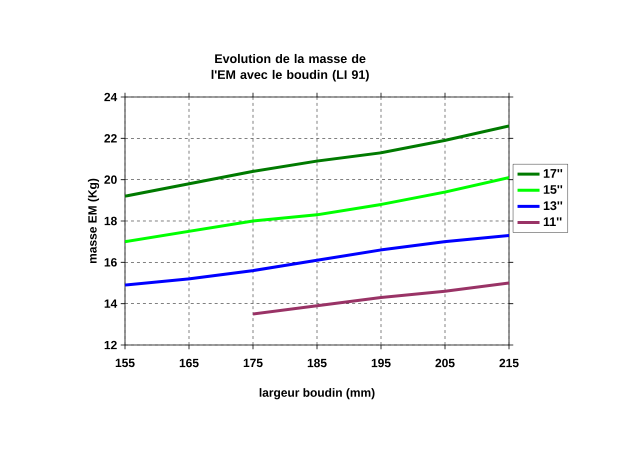  I want to click on chart-title: Evolution de la masse de l'EM avec le boudin (LI 91), so click(290, 68).